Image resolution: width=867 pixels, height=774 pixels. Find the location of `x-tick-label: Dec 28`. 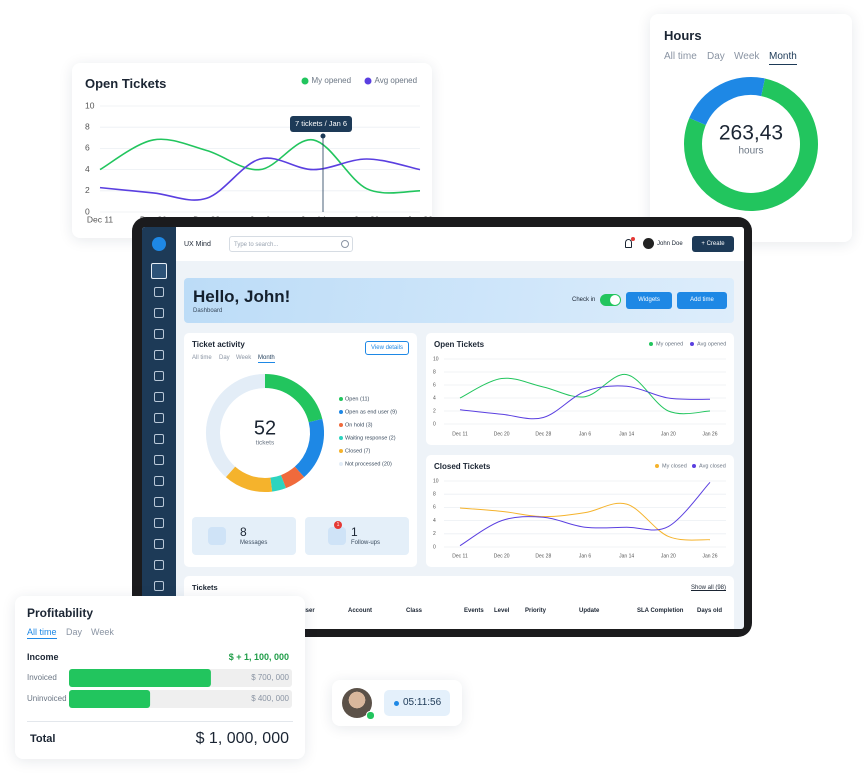

x-tick-label: Dec 28 is located at coordinates (543, 556).